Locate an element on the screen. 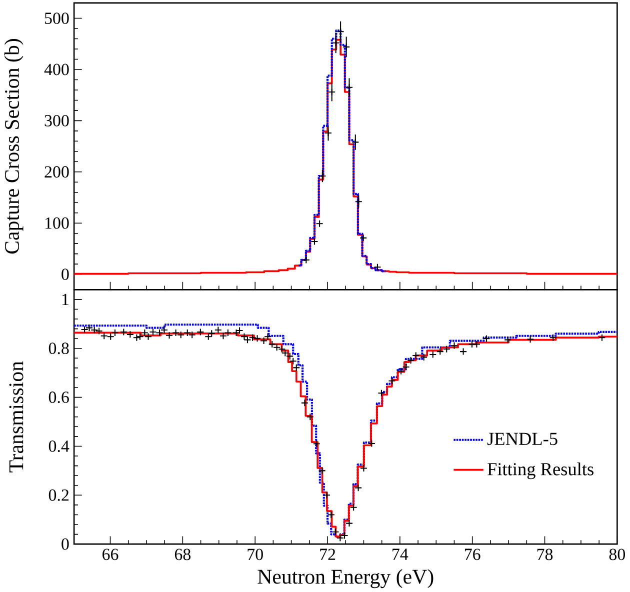 This screenshot has width=630, height=592. x-tick-label: 70 is located at coordinates (255, 554).